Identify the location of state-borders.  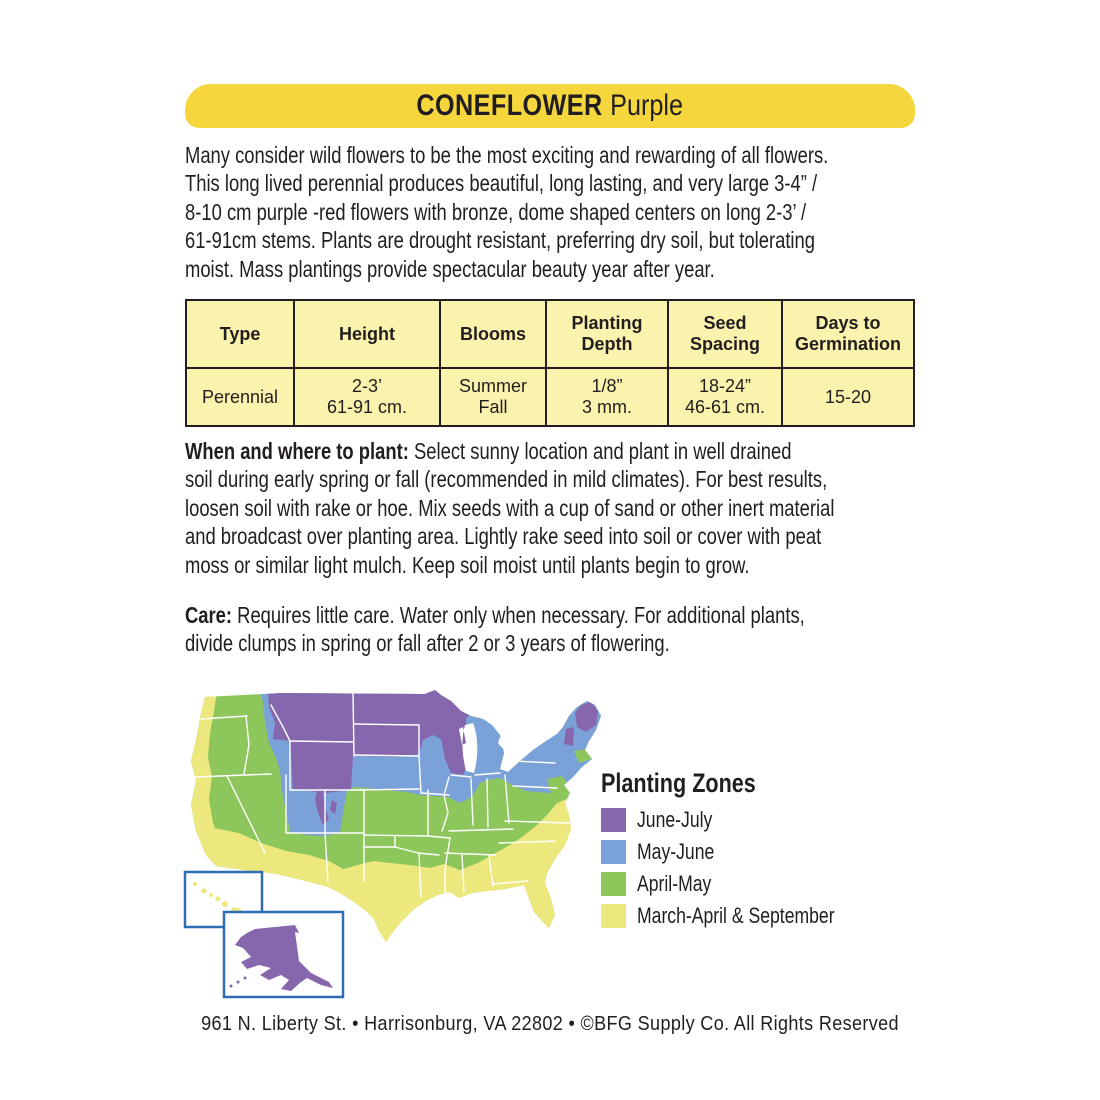
(382, 795).